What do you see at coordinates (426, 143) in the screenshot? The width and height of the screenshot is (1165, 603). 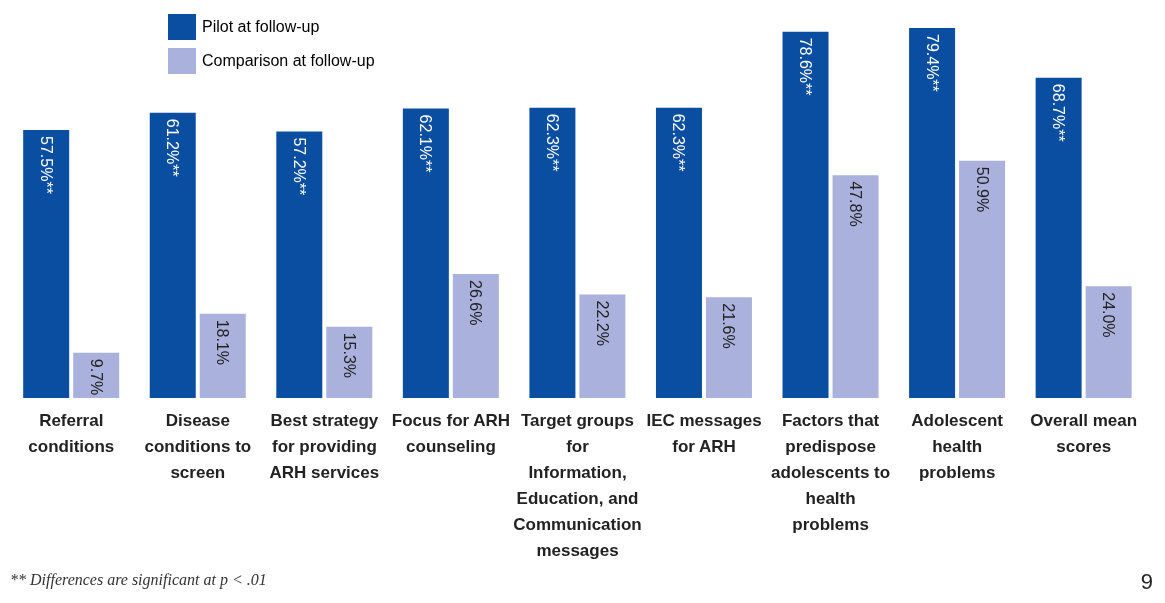 I see `data-label: 62.1%**` at bounding box center [426, 143].